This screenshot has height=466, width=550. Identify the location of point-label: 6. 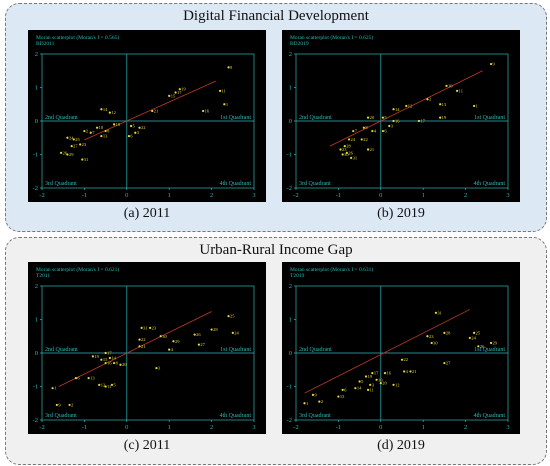
(385, 131).